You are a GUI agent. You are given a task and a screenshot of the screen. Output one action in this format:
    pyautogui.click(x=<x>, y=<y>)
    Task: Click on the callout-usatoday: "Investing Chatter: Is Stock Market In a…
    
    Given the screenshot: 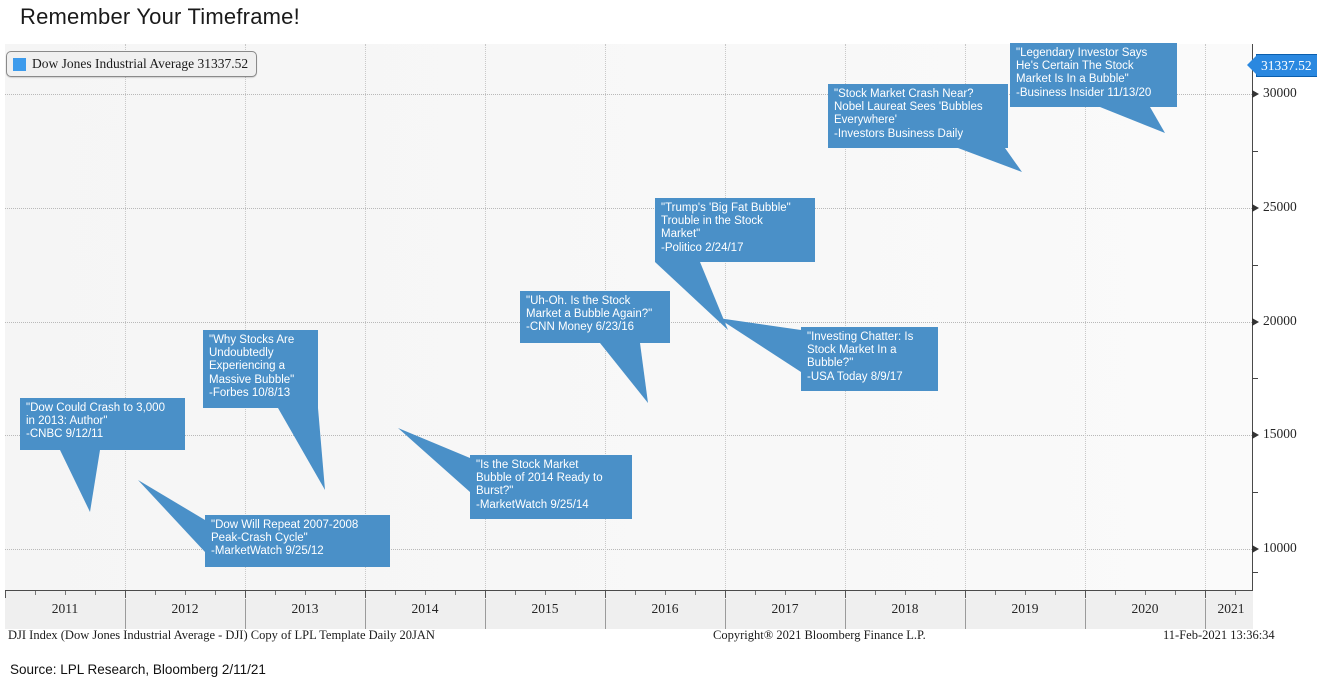 What is the action you would take?
    pyautogui.click(x=869, y=359)
    